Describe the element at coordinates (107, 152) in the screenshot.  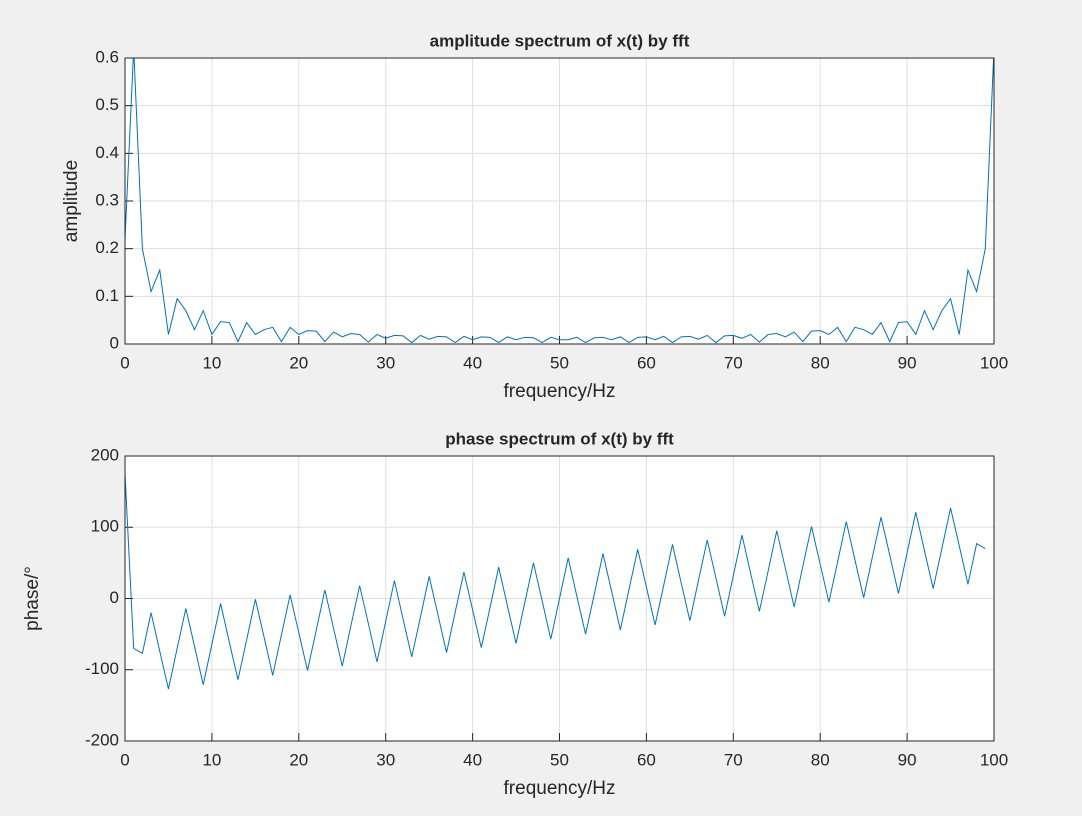
I see `y-tick-label: 0.4` at that location.